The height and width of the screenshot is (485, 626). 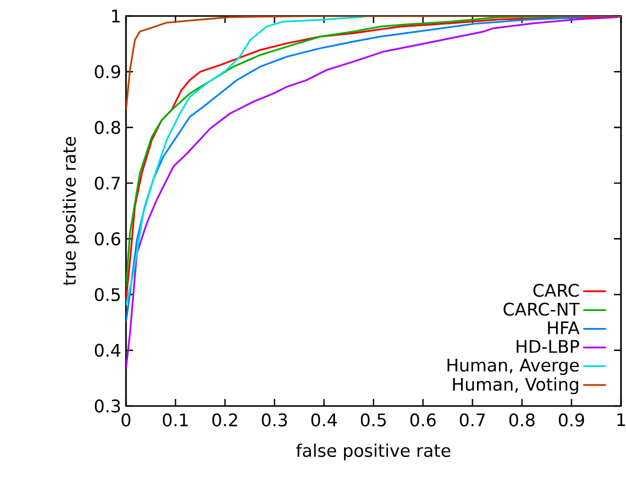 I want to click on y-tick-label: 0.3, so click(x=107, y=406).